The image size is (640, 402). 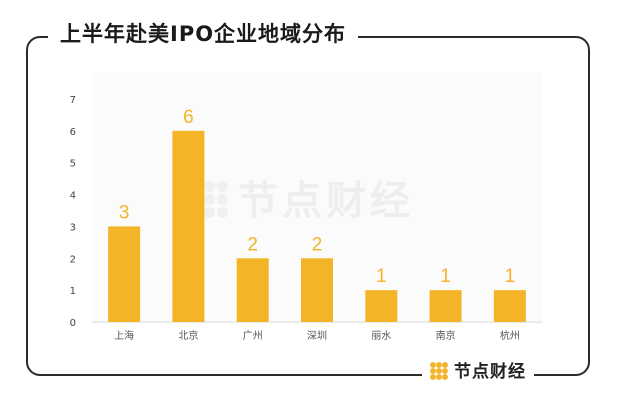 What do you see at coordinates (253, 336) in the screenshot?
I see `x-tick-label: 广州` at bounding box center [253, 336].